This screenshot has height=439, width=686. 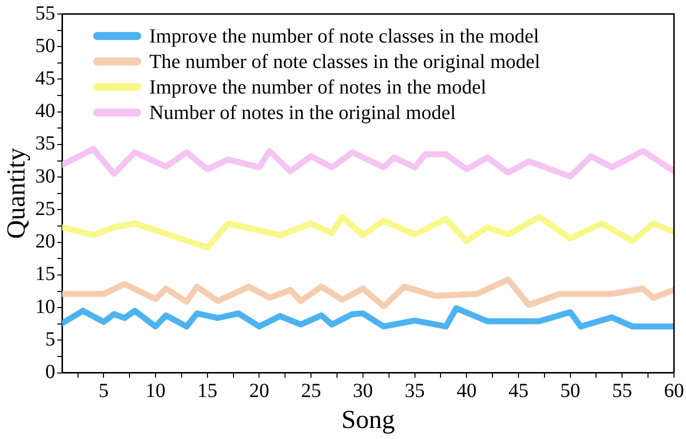 I want to click on y-tick-label: 45, so click(x=45, y=78).